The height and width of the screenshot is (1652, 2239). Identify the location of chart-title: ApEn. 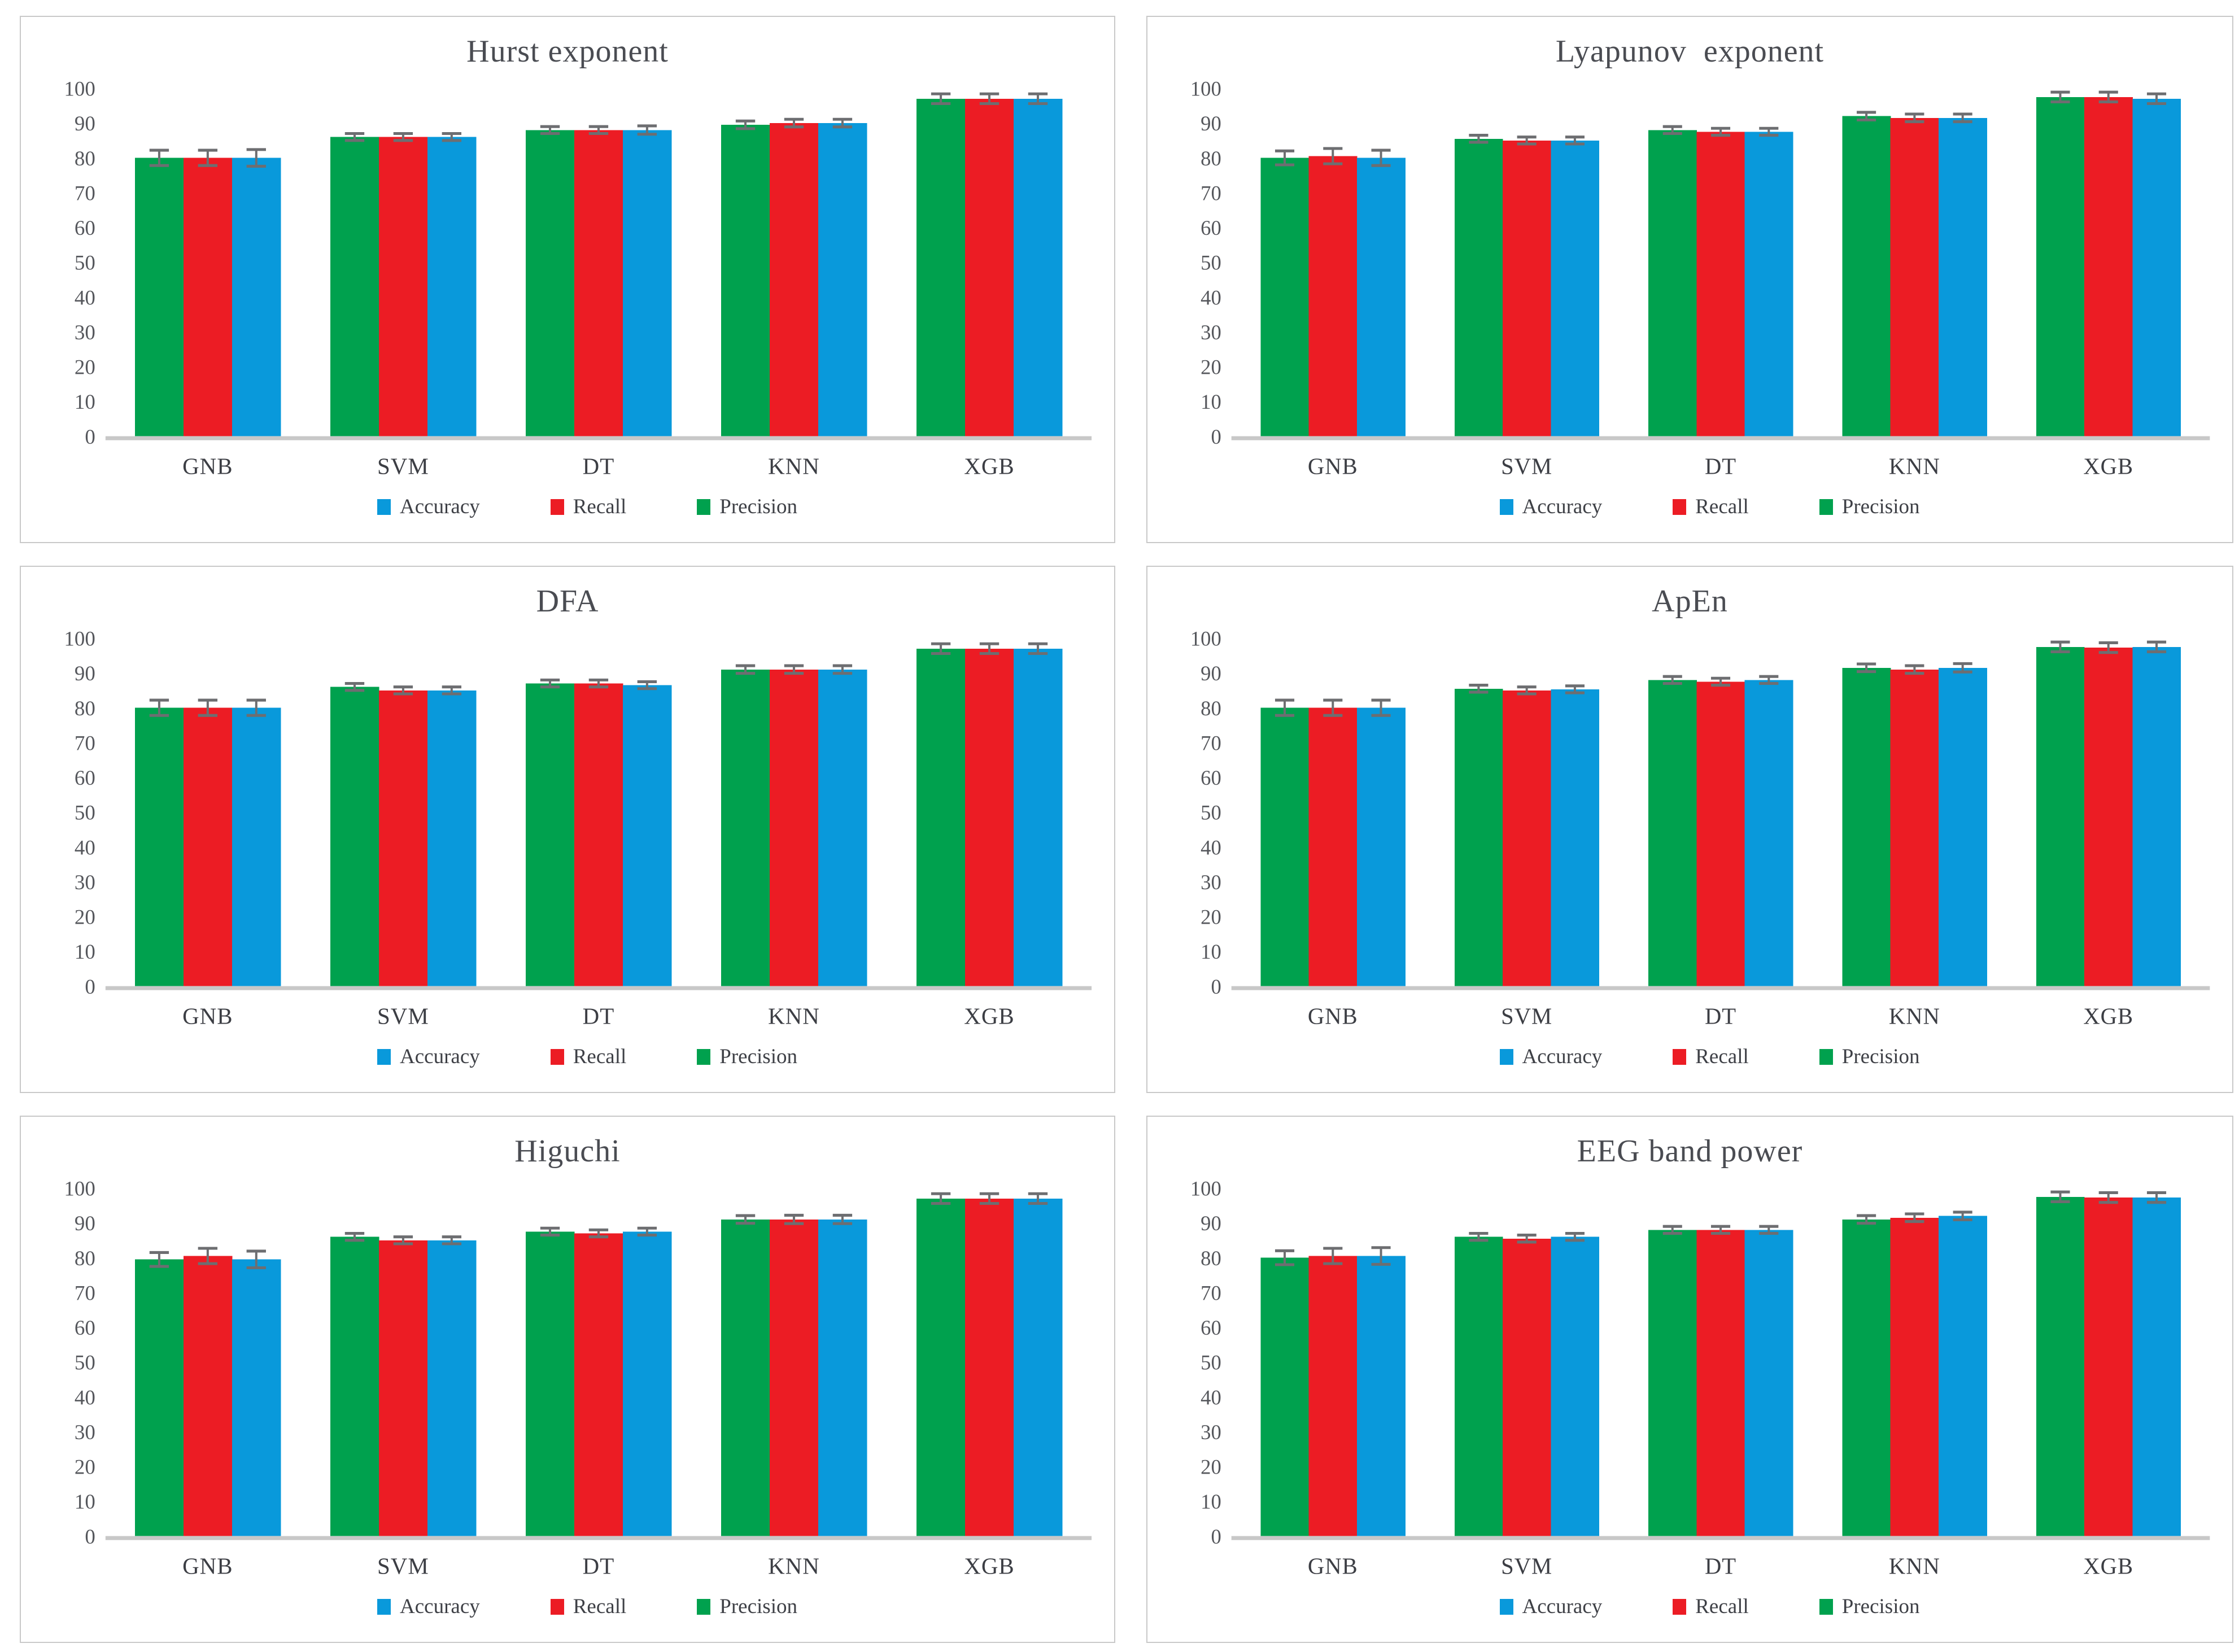
(1690, 601).